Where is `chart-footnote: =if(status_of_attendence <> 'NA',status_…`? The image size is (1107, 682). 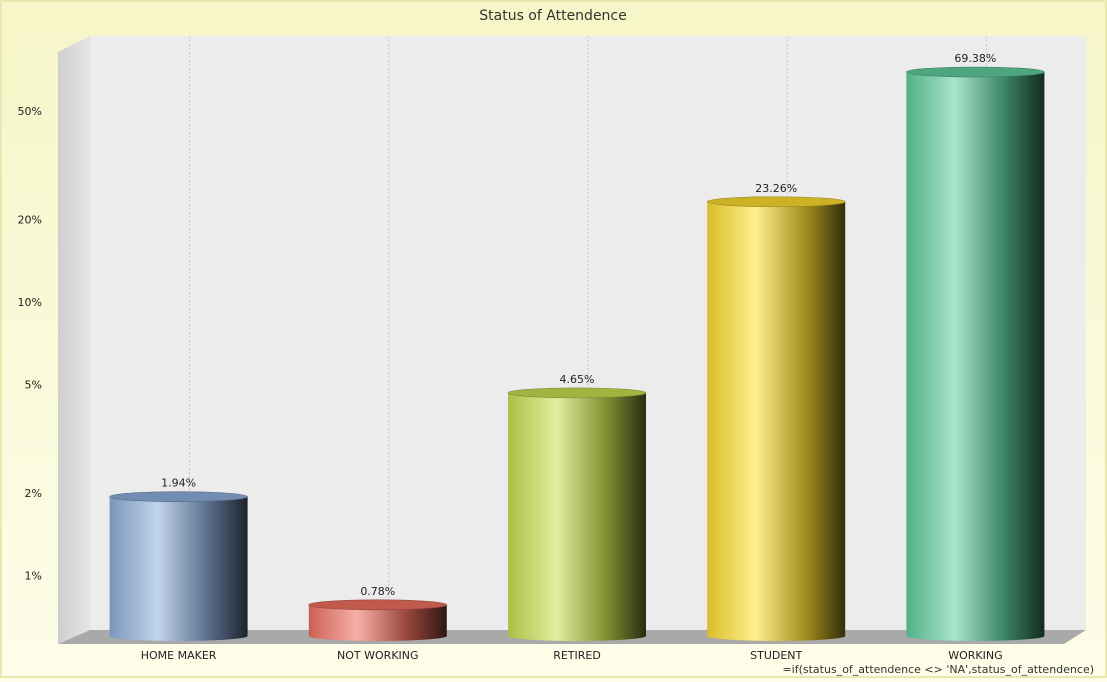
chart-footnote: =if(status_of_attendence <> 'NA',status_… is located at coordinates (938, 669).